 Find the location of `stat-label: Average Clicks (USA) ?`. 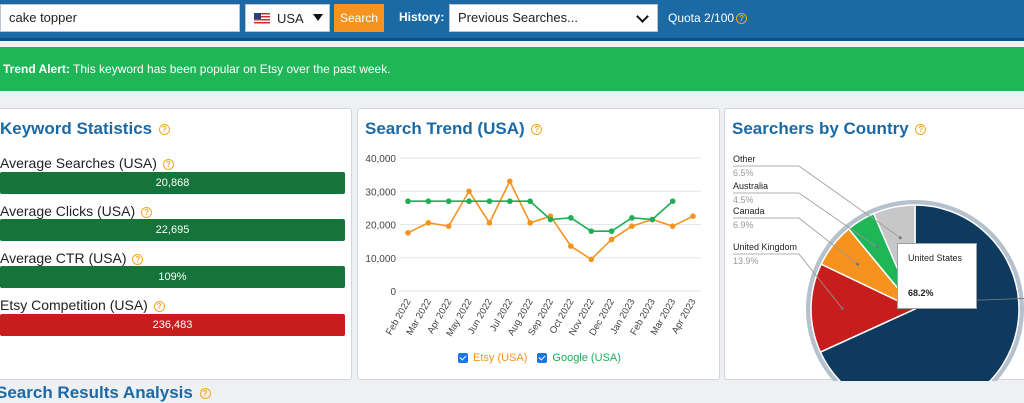

stat-label: Average Clicks (USA) ? is located at coordinates (76, 211).